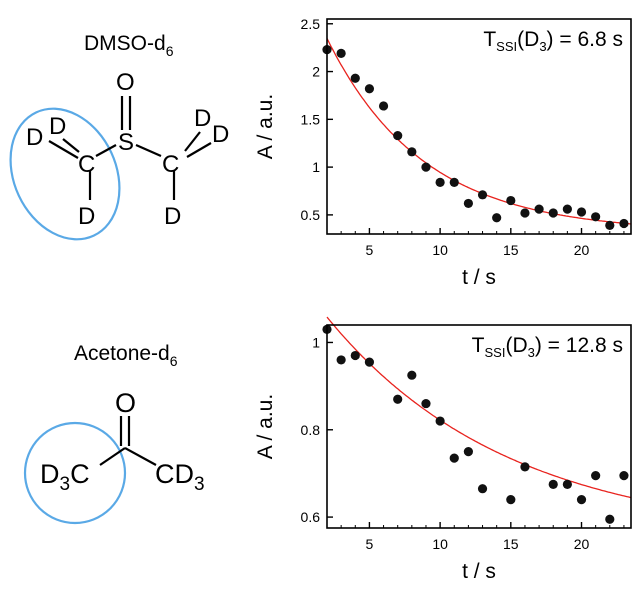  What do you see at coordinates (86, 164) in the screenshot?
I see `atom-c-left: C` at bounding box center [86, 164].